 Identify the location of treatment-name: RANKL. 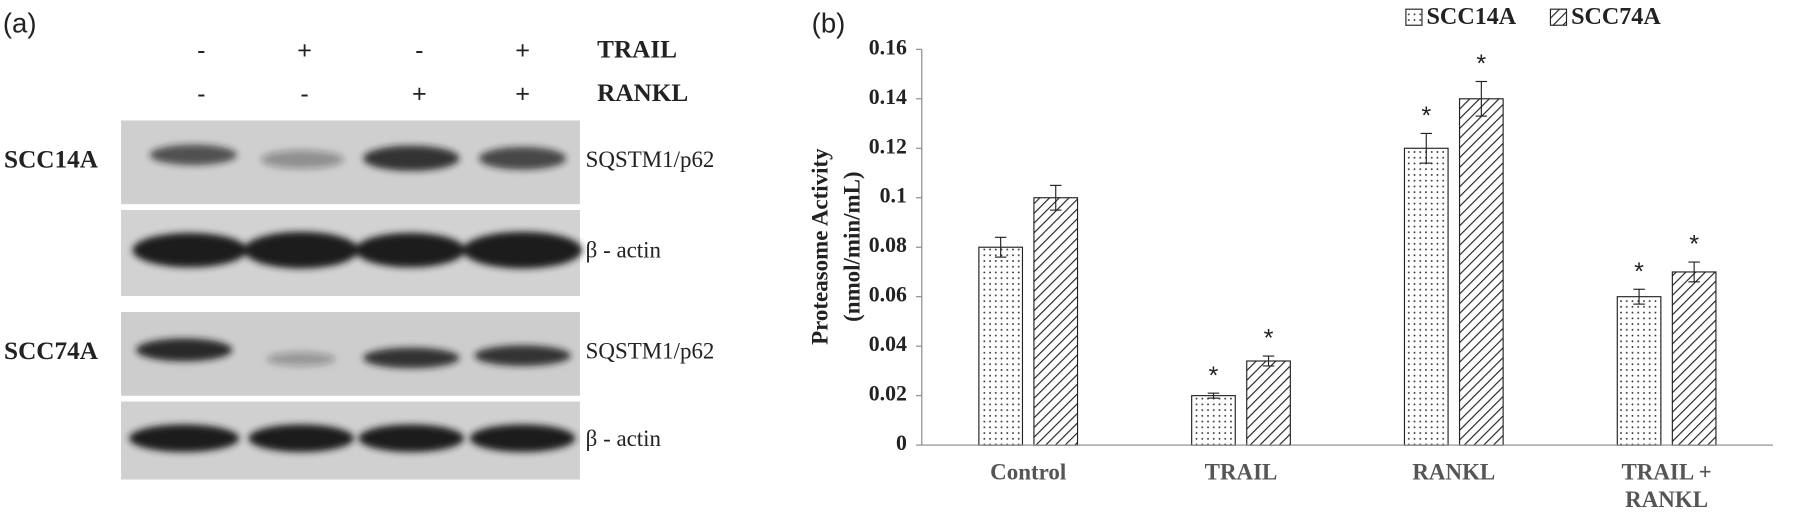
(642, 93).